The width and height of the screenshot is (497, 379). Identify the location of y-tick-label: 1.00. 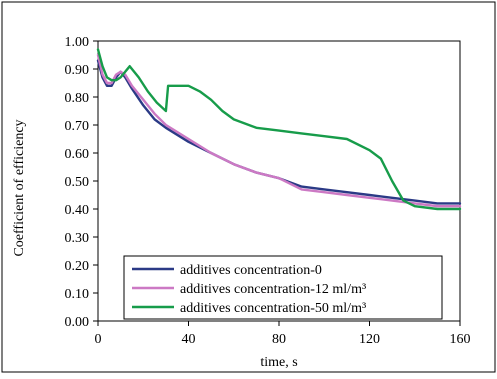
(77, 42).